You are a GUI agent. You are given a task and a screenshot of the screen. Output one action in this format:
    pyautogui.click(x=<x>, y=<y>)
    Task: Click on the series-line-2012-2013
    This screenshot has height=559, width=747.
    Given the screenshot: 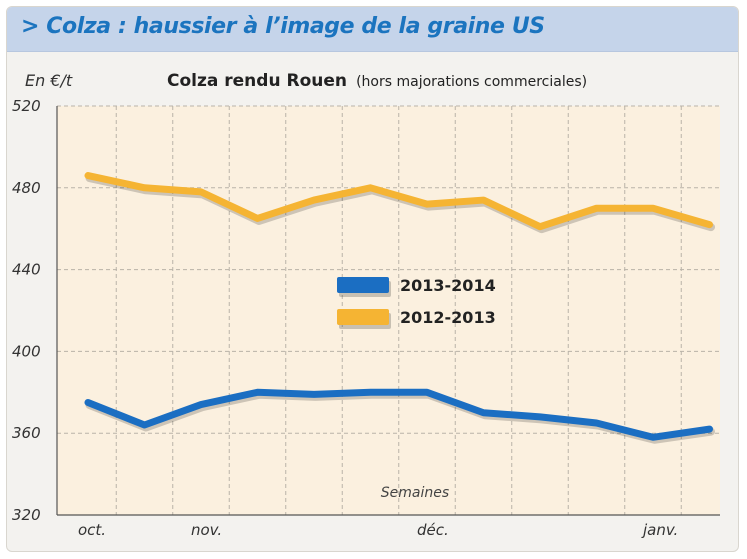 What is the action you would take?
    pyautogui.click(x=398, y=201)
    